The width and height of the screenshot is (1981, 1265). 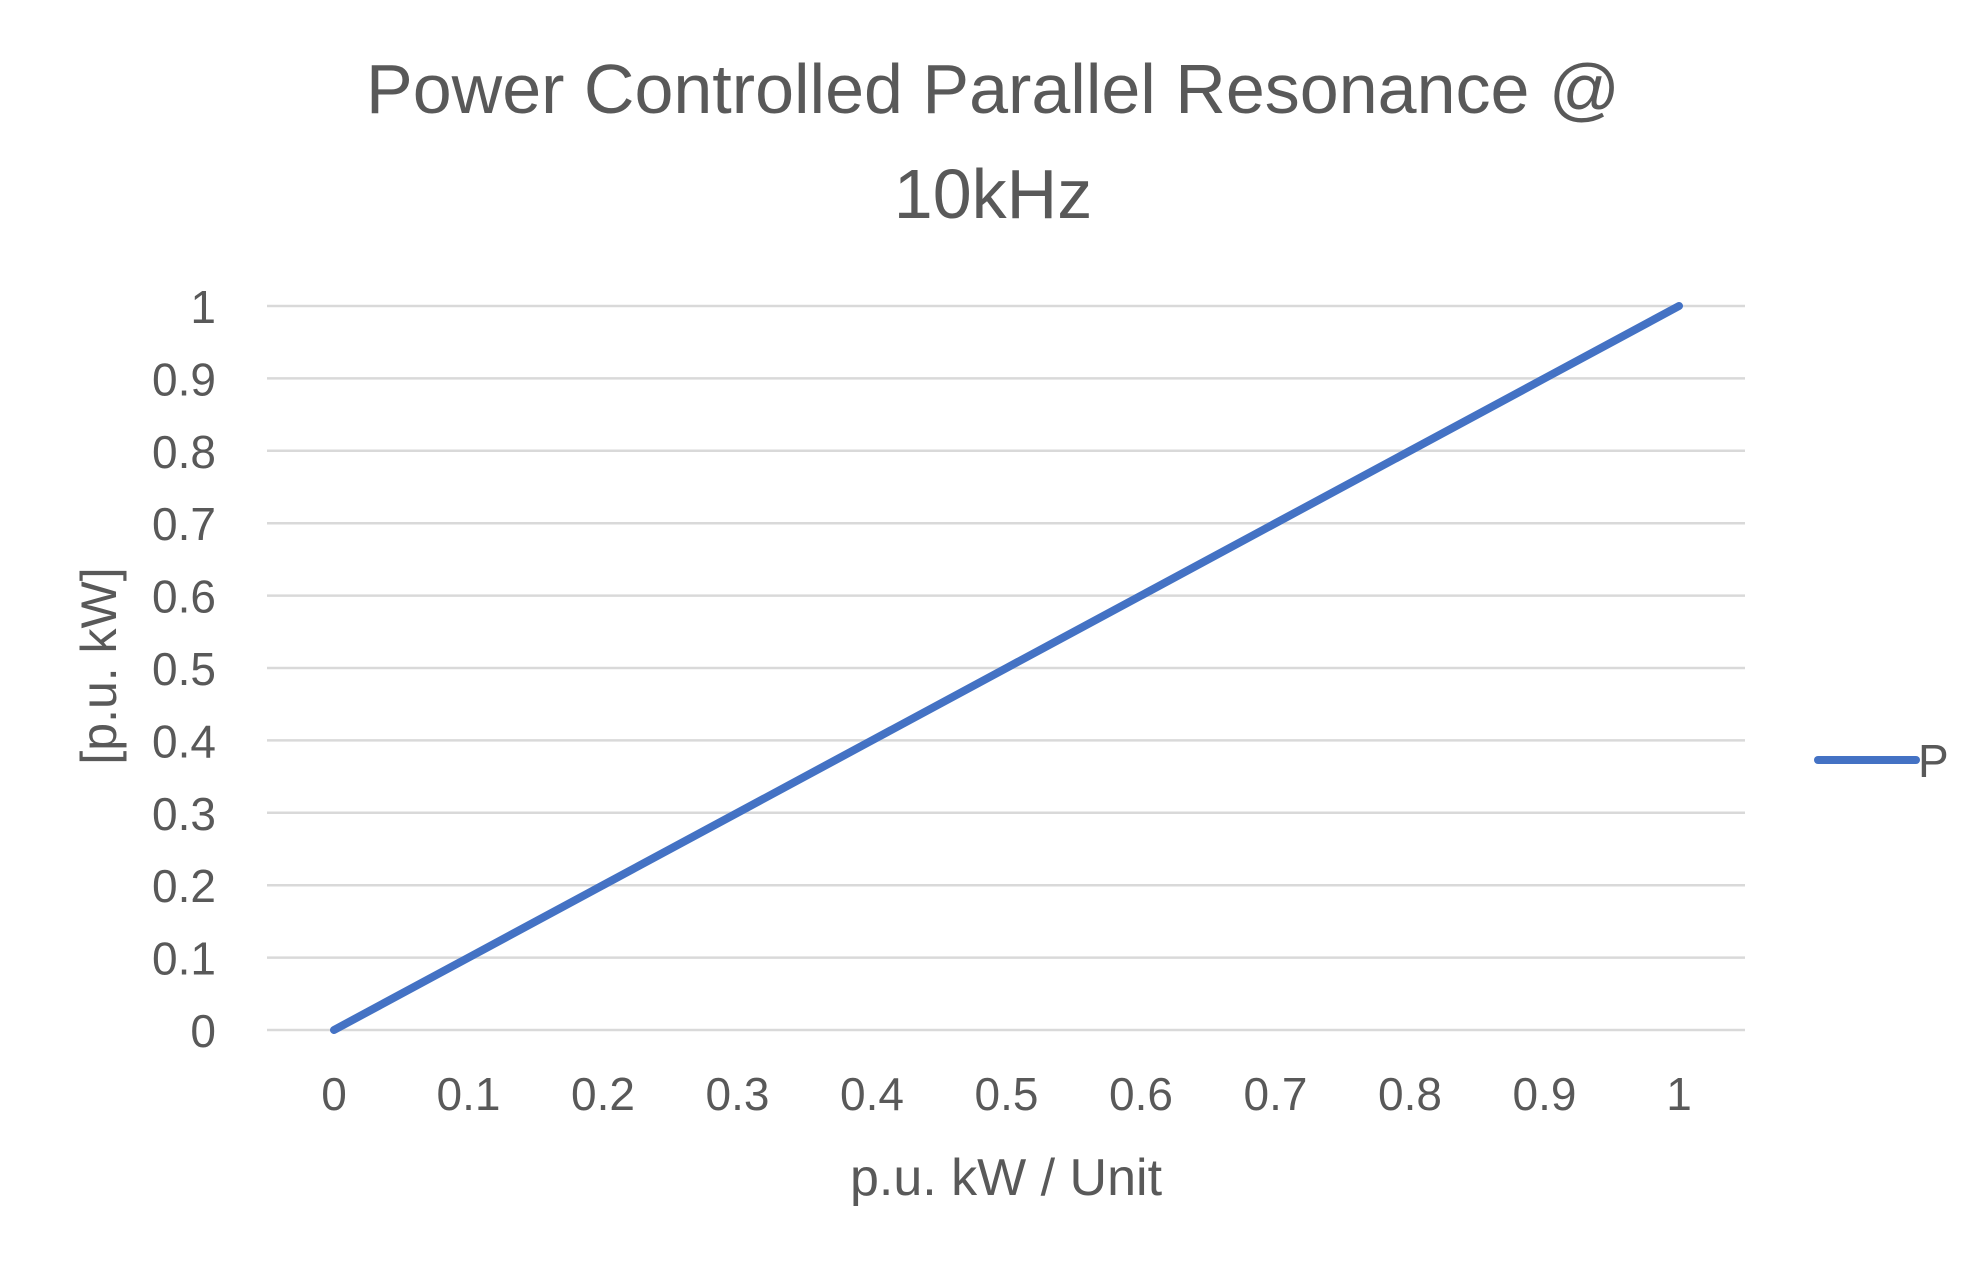 What do you see at coordinates (1006, 1178) in the screenshot?
I see `x-axis-label: p.u. kW / Unit` at bounding box center [1006, 1178].